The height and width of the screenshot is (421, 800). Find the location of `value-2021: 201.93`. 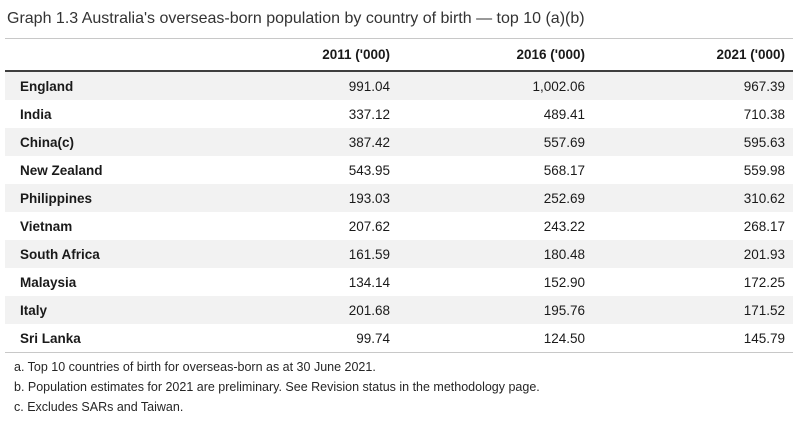

value-2021: 201.93 is located at coordinates (764, 254).